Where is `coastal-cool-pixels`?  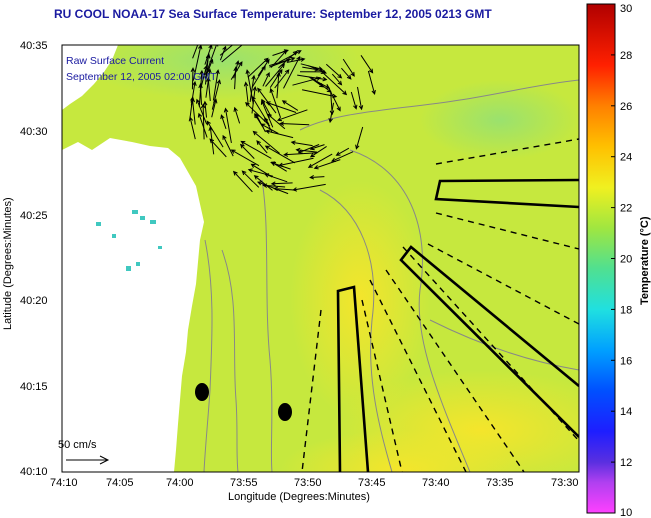 coastal-cool-pixels is located at coordinates (129, 240).